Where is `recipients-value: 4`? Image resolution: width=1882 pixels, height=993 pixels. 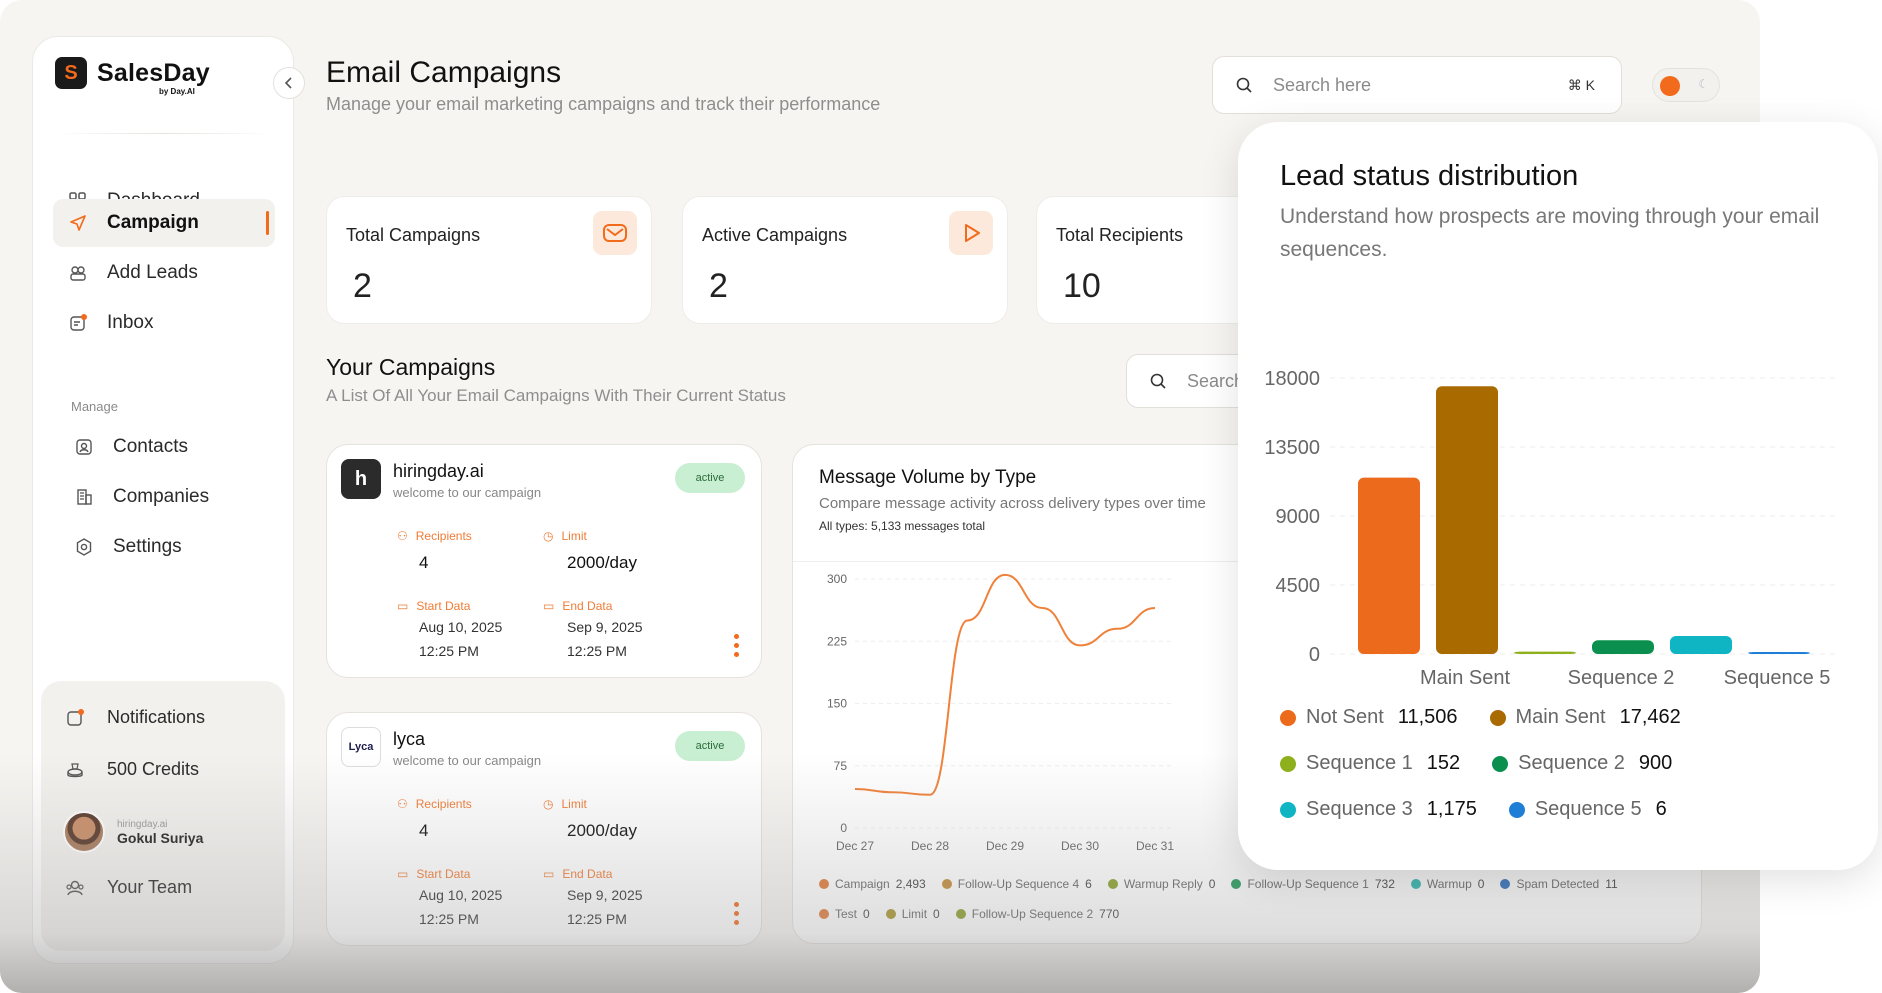 recipients-value: 4 is located at coordinates (424, 562).